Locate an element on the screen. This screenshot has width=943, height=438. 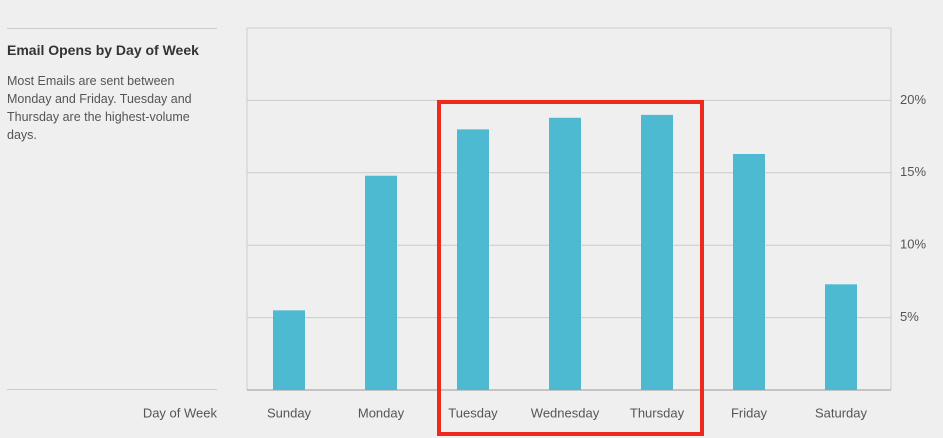
y-tick-label: 20% is located at coordinates (913, 99).